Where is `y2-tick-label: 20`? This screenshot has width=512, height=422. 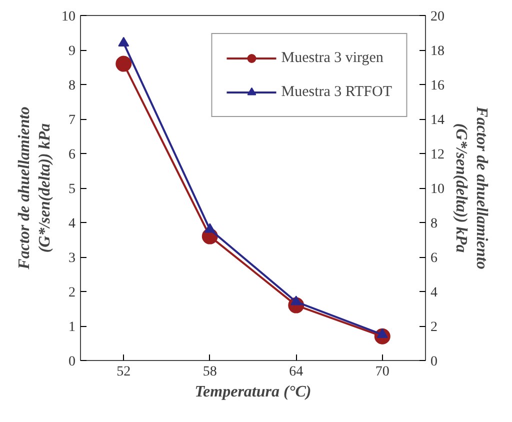
y2-tick-label: 20 is located at coordinates (437, 17).